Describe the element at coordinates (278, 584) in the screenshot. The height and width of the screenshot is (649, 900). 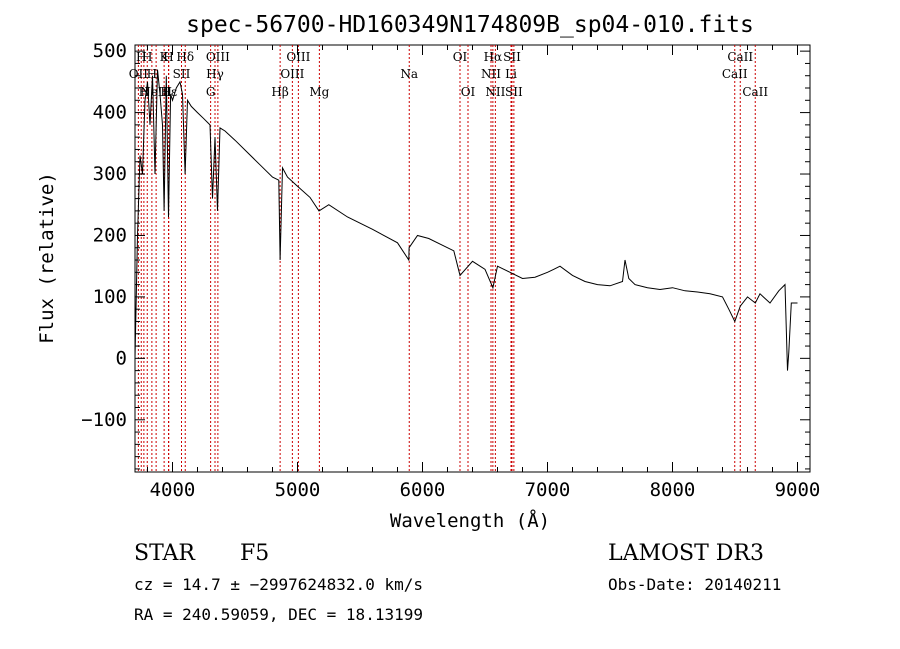
I see `redshift-info: cz = 14.7 ± −2997624832.0 km/s` at that location.